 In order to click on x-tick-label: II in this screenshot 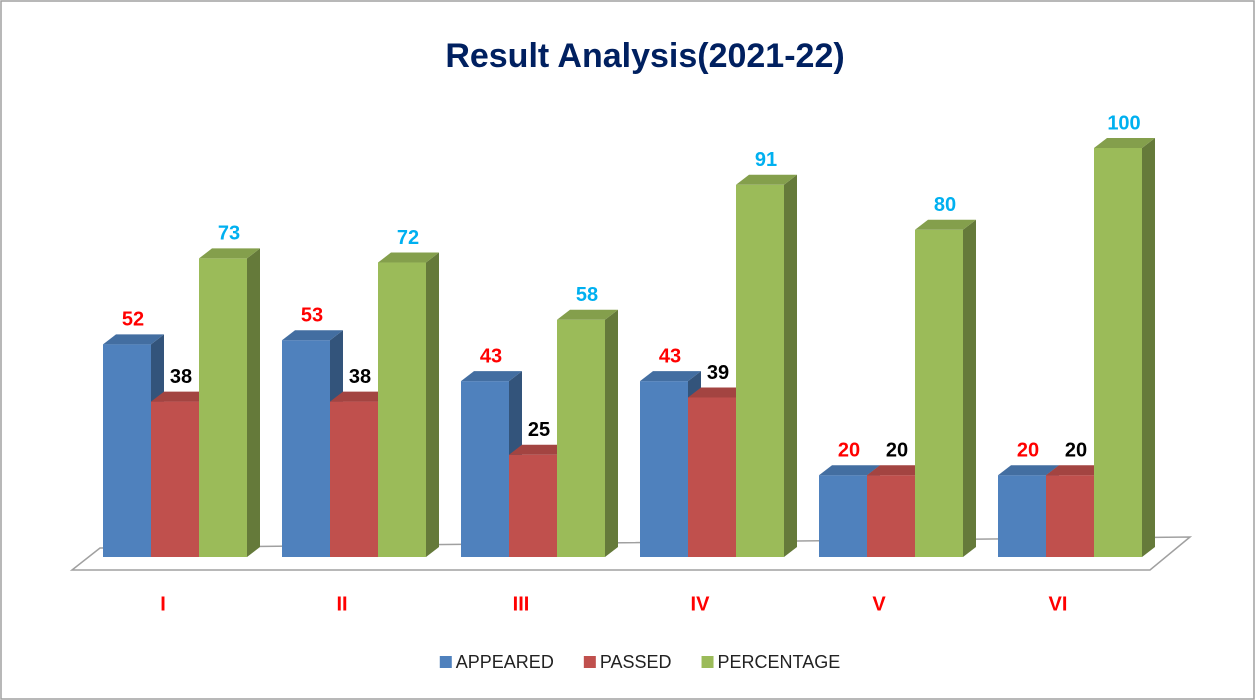, I will do `click(341, 604)`.